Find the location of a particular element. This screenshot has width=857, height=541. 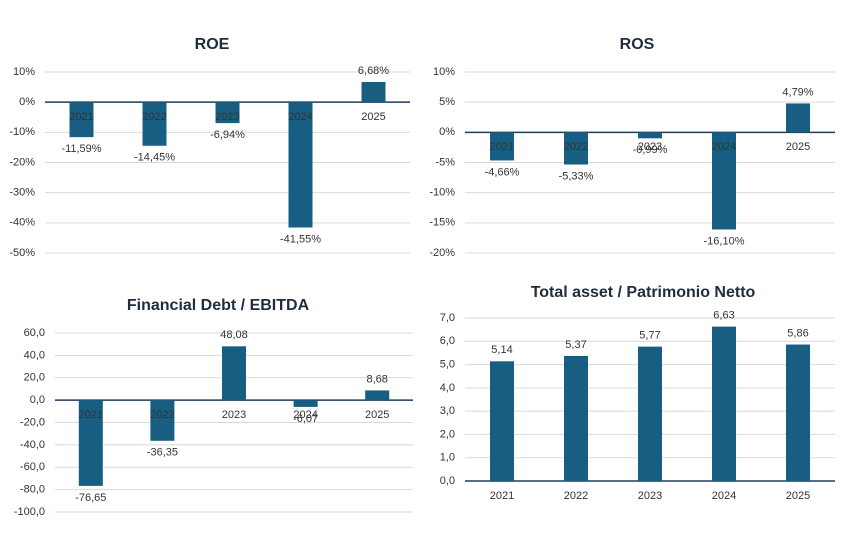

y-tick-label: -15% is located at coordinates (442, 223).